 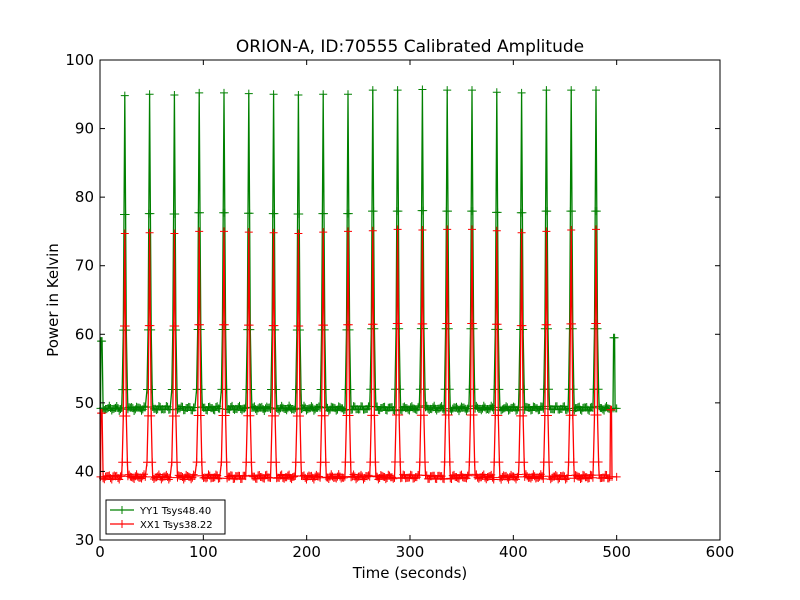 I want to click on x-tick-label: 100, so click(x=203, y=552).